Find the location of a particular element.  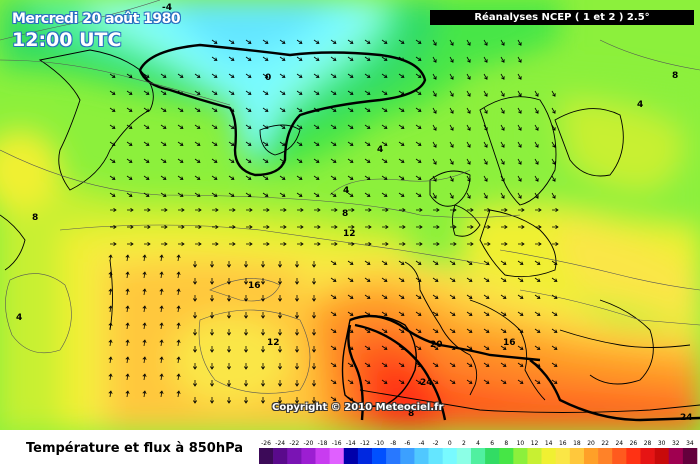

legend-tick-label: 0 is located at coordinates (450, 443).